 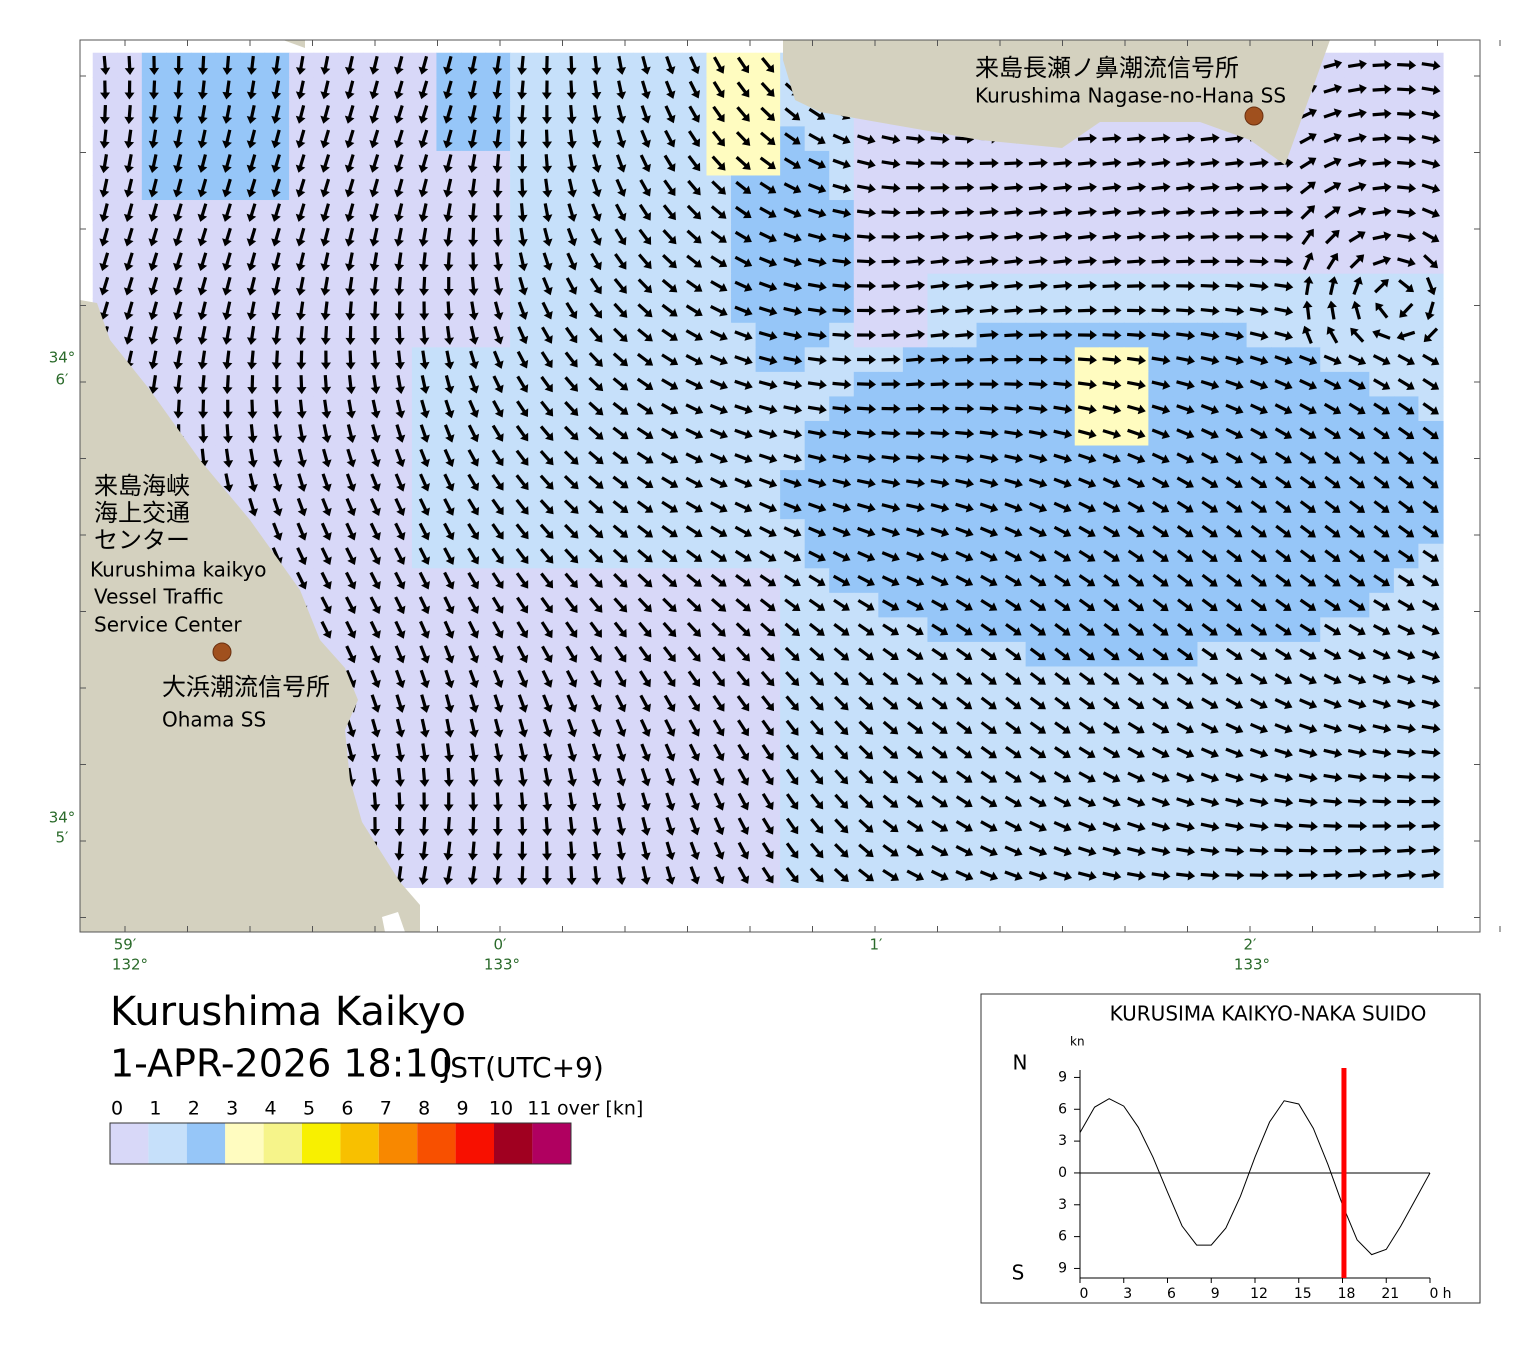 I want to click on datetime: 1-APR-2026 18:10, so click(x=281, y=1064).